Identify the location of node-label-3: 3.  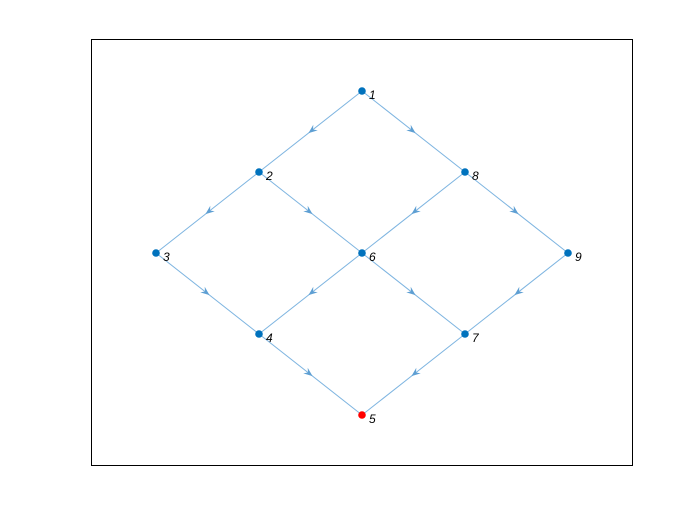
(166, 257).